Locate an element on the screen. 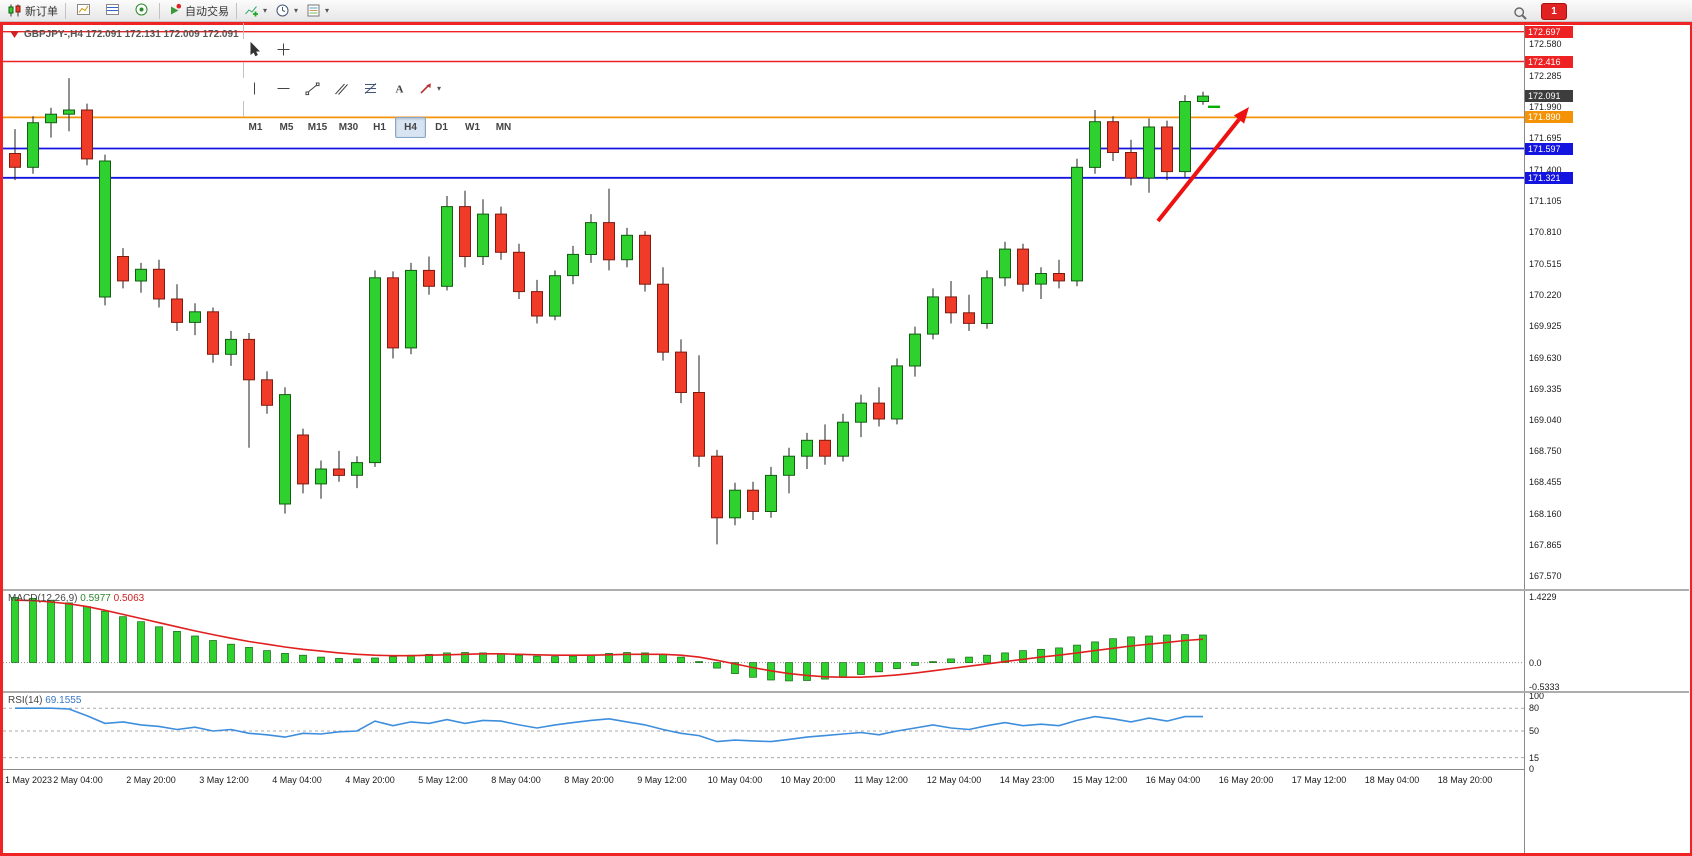 The image size is (1692, 856). macd-panel: MACD(12,26,9) 0.5977 0.5063 is located at coordinates (763, 641).